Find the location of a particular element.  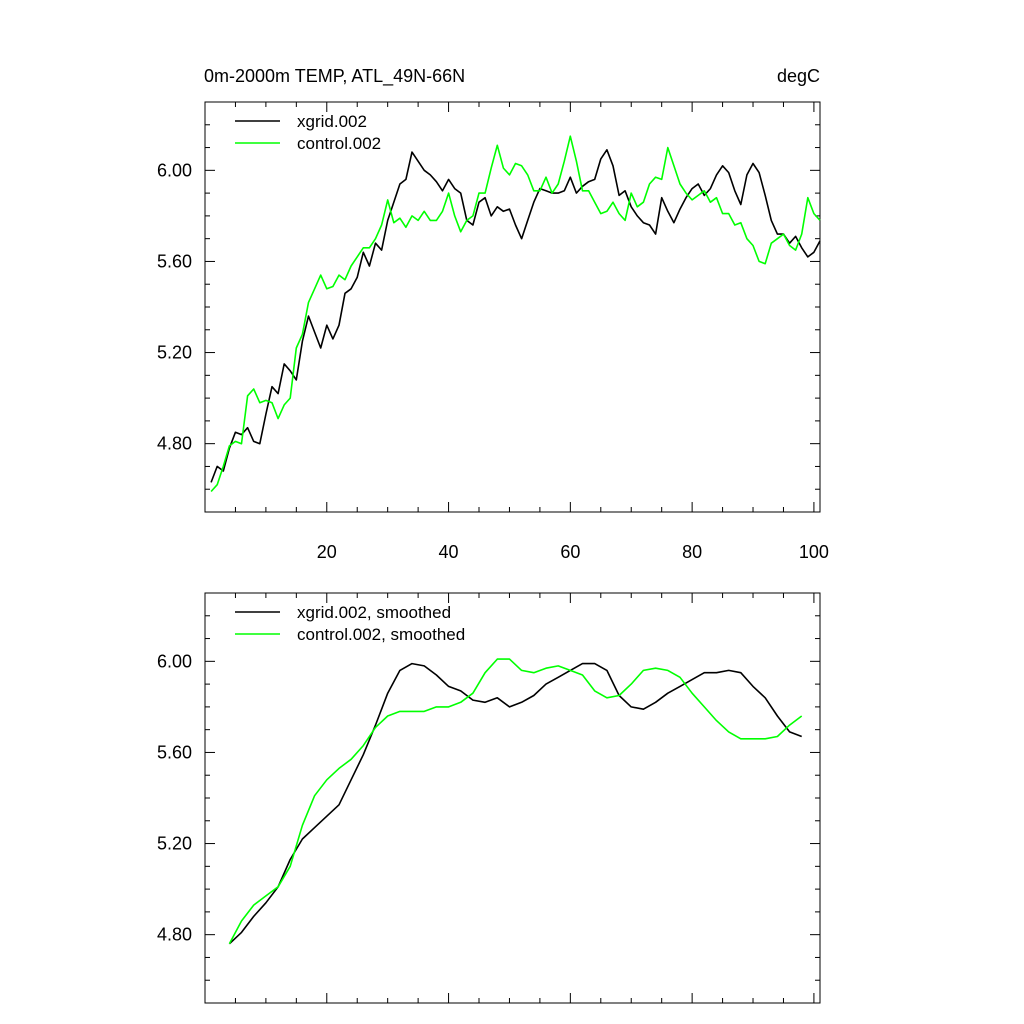

legend-label: control.002, smoothed is located at coordinates (381, 634).